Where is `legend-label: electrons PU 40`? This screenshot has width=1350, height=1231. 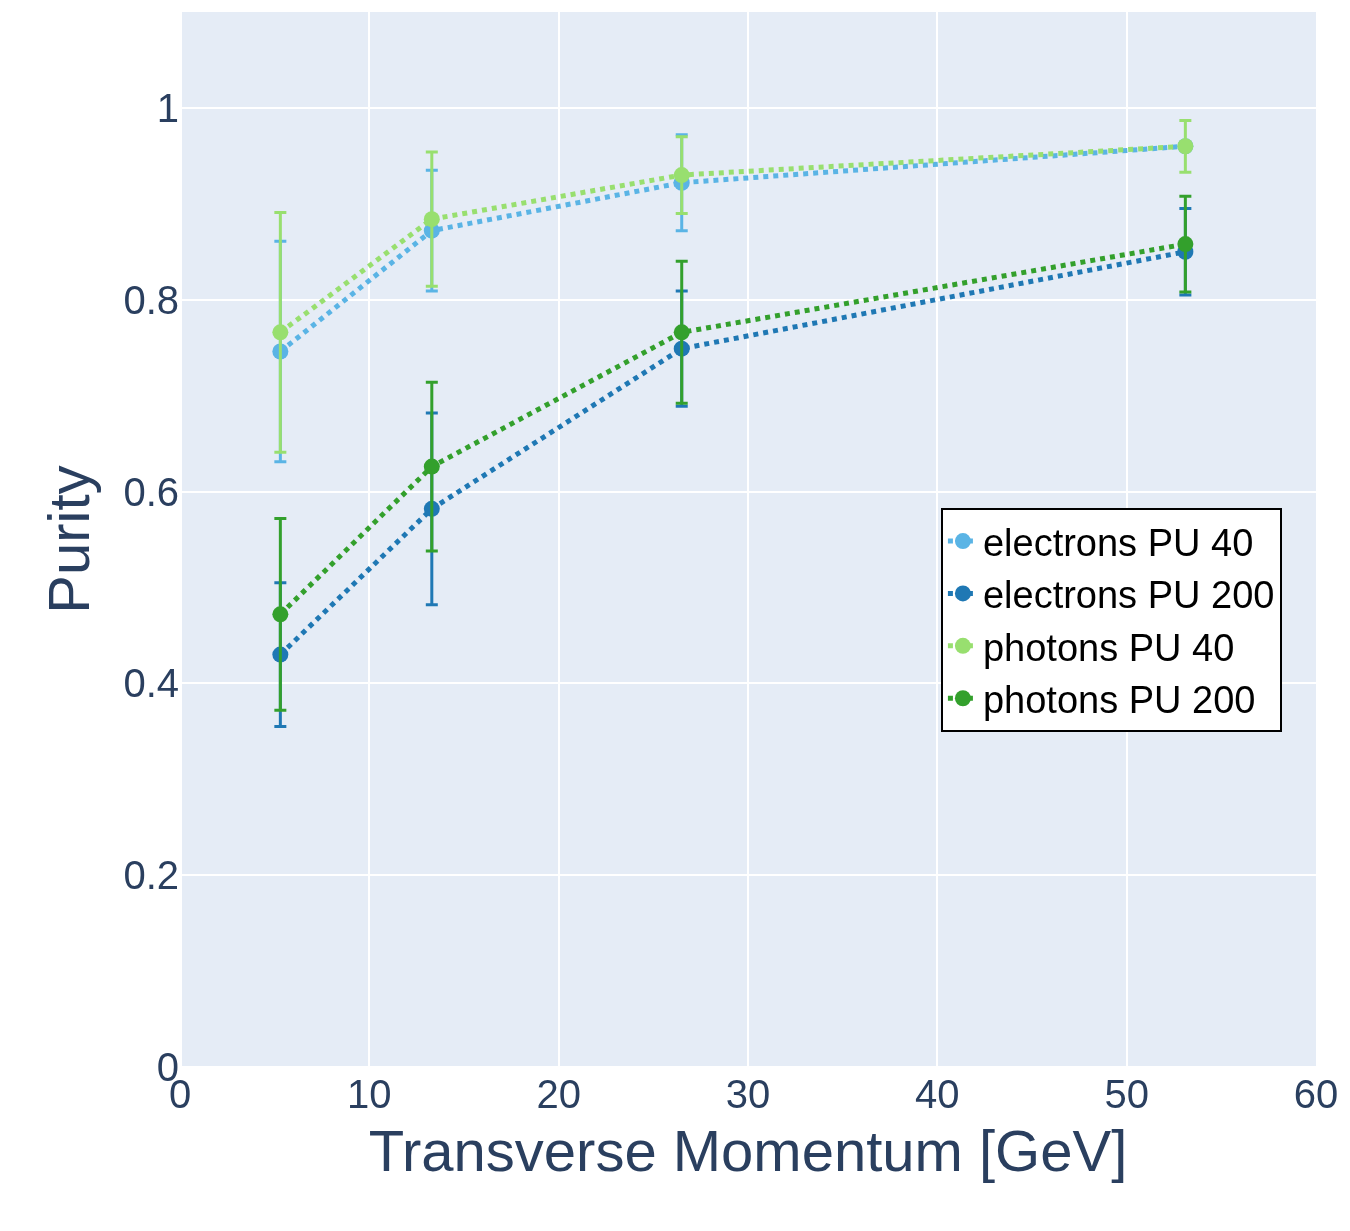
legend-label: electrons PU 40 is located at coordinates (1118, 542).